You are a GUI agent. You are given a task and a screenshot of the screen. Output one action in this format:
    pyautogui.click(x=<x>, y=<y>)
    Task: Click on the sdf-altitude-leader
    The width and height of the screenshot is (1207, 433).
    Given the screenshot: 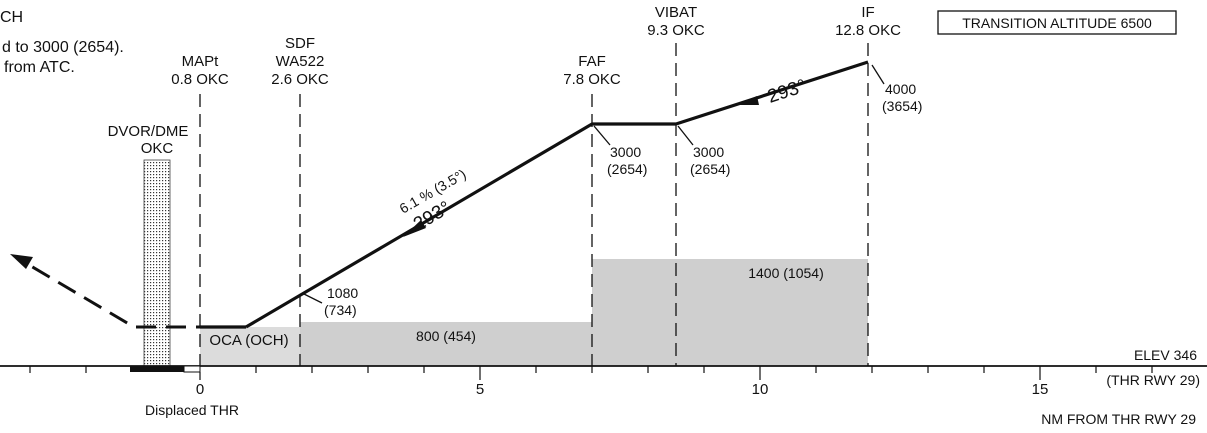 What is the action you would take?
    pyautogui.click(x=312, y=298)
    